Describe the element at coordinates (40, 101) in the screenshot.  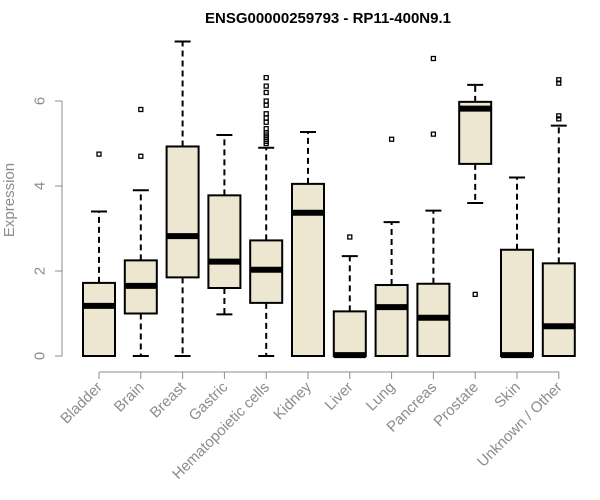
I see `y-tick-label-6: 6` at that location.